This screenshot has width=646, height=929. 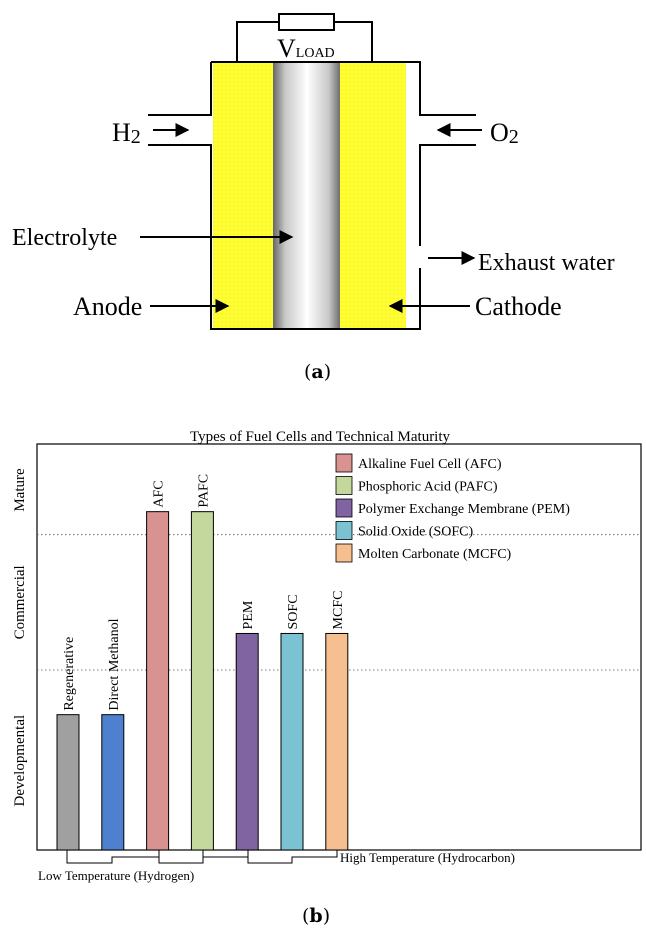 What do you see at coordinates (464, 509) in the screenshot?
I see `legend-label: Polymer Exchange Membrane (PEM)` at bounding box center [464, 509].